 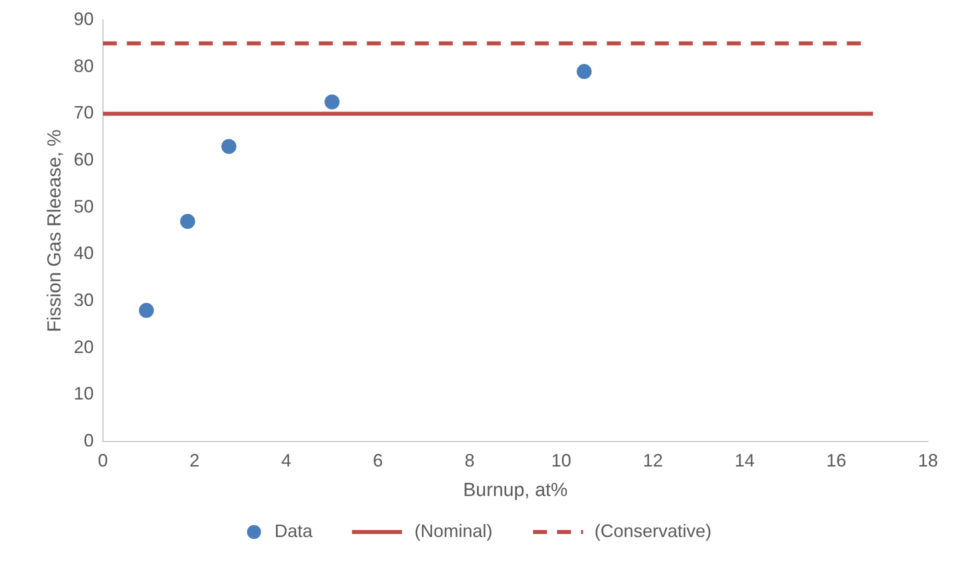 I want to click on x-tick-label: 2, so click(x=195, y=460).